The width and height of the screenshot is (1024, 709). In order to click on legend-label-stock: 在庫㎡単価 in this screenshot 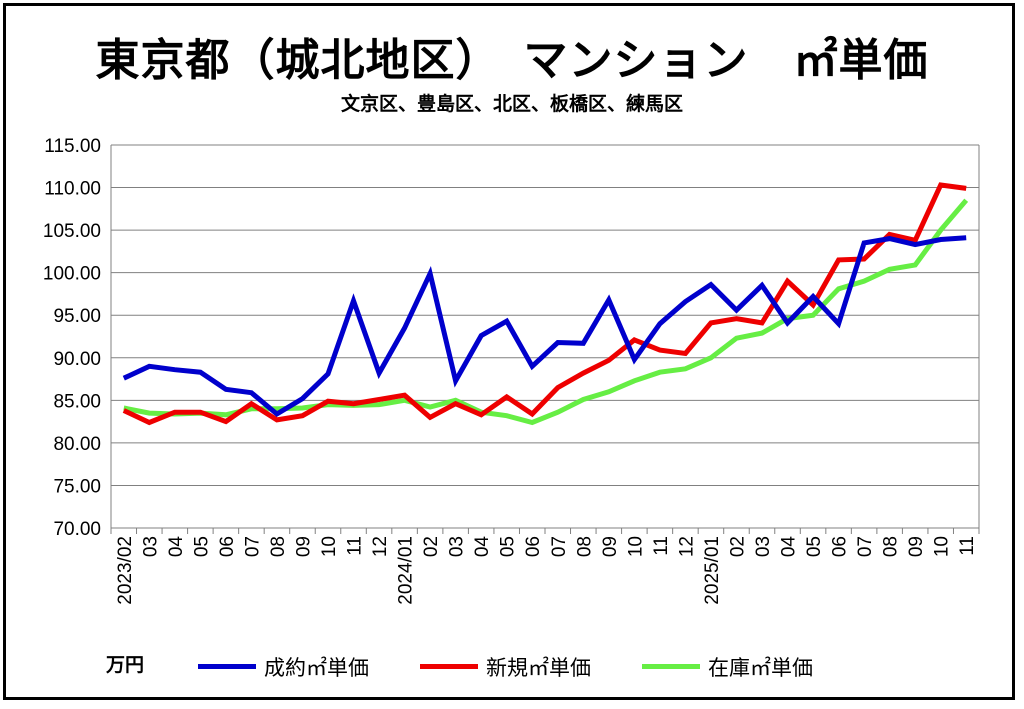, I will do `click(760, 668)`.